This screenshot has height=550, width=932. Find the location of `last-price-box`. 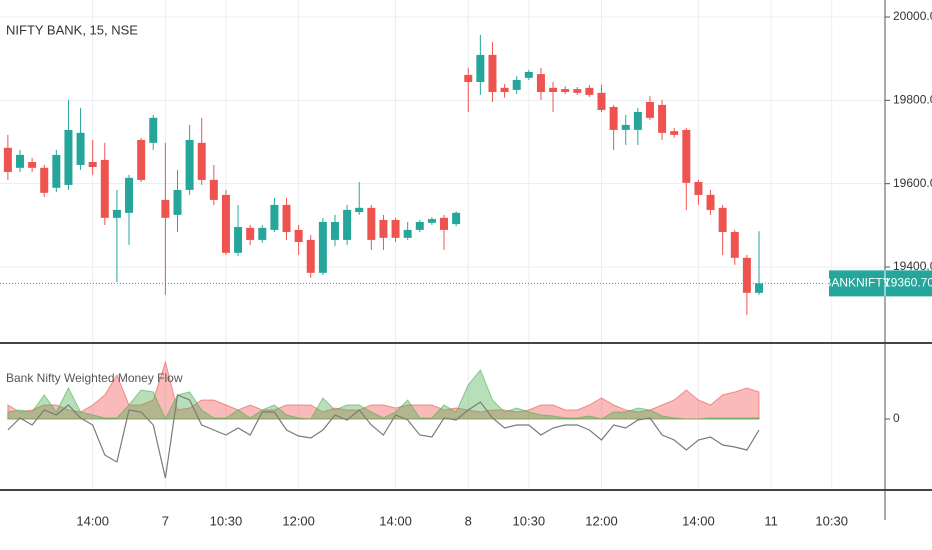

last-price-box is located at coordinates (880, 283).